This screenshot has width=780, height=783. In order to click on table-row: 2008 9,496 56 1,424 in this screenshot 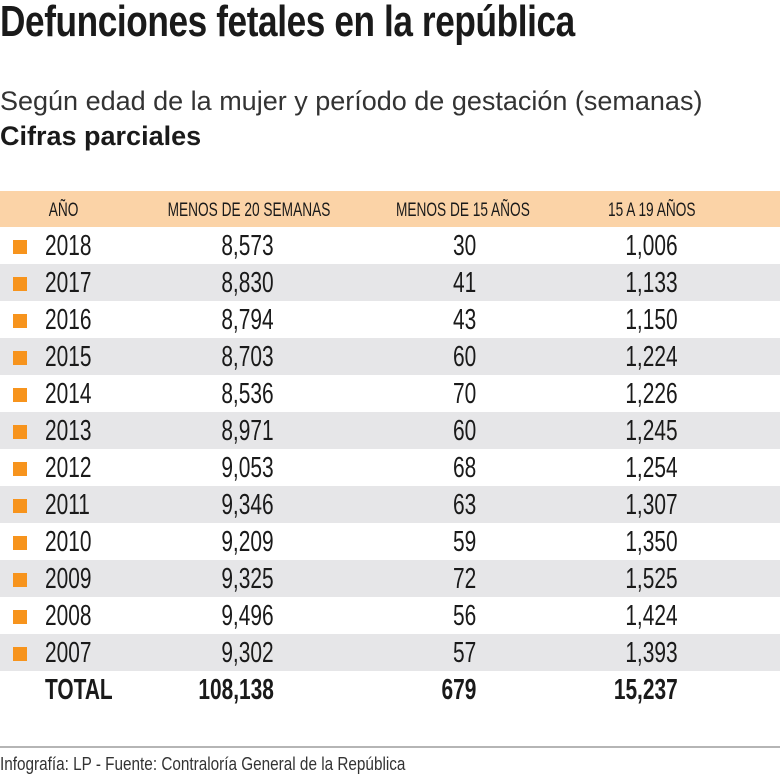, I will do `click(390, 615)`.